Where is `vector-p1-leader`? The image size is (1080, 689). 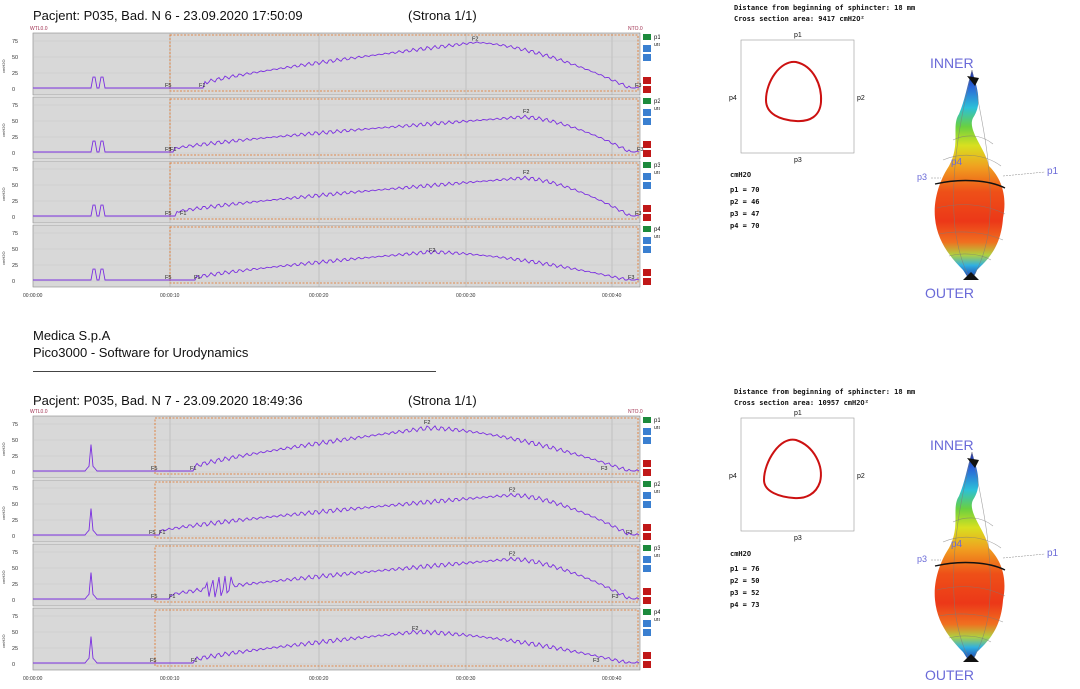
vector-p1-leader is located at coordinates (1024, 556).